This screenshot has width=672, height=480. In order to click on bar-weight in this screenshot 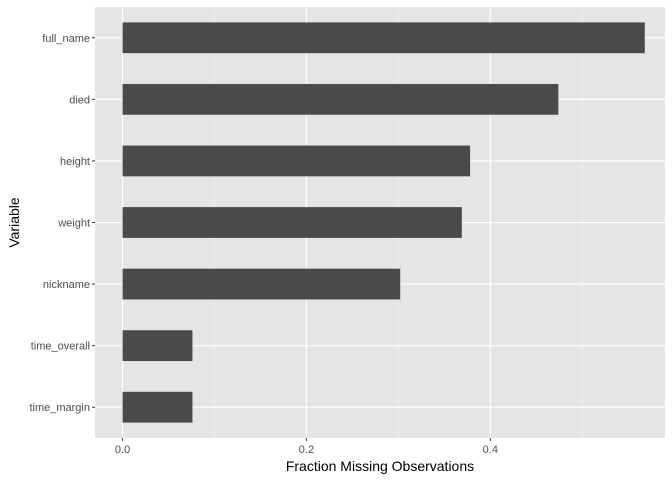, I will do `click(292, 222)`.